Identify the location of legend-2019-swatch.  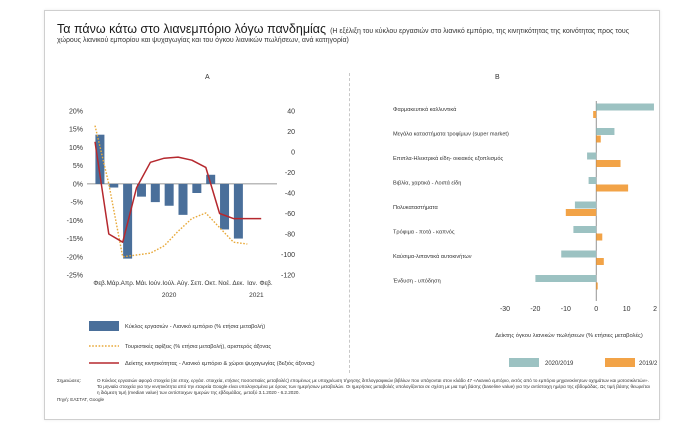
(620, 362).